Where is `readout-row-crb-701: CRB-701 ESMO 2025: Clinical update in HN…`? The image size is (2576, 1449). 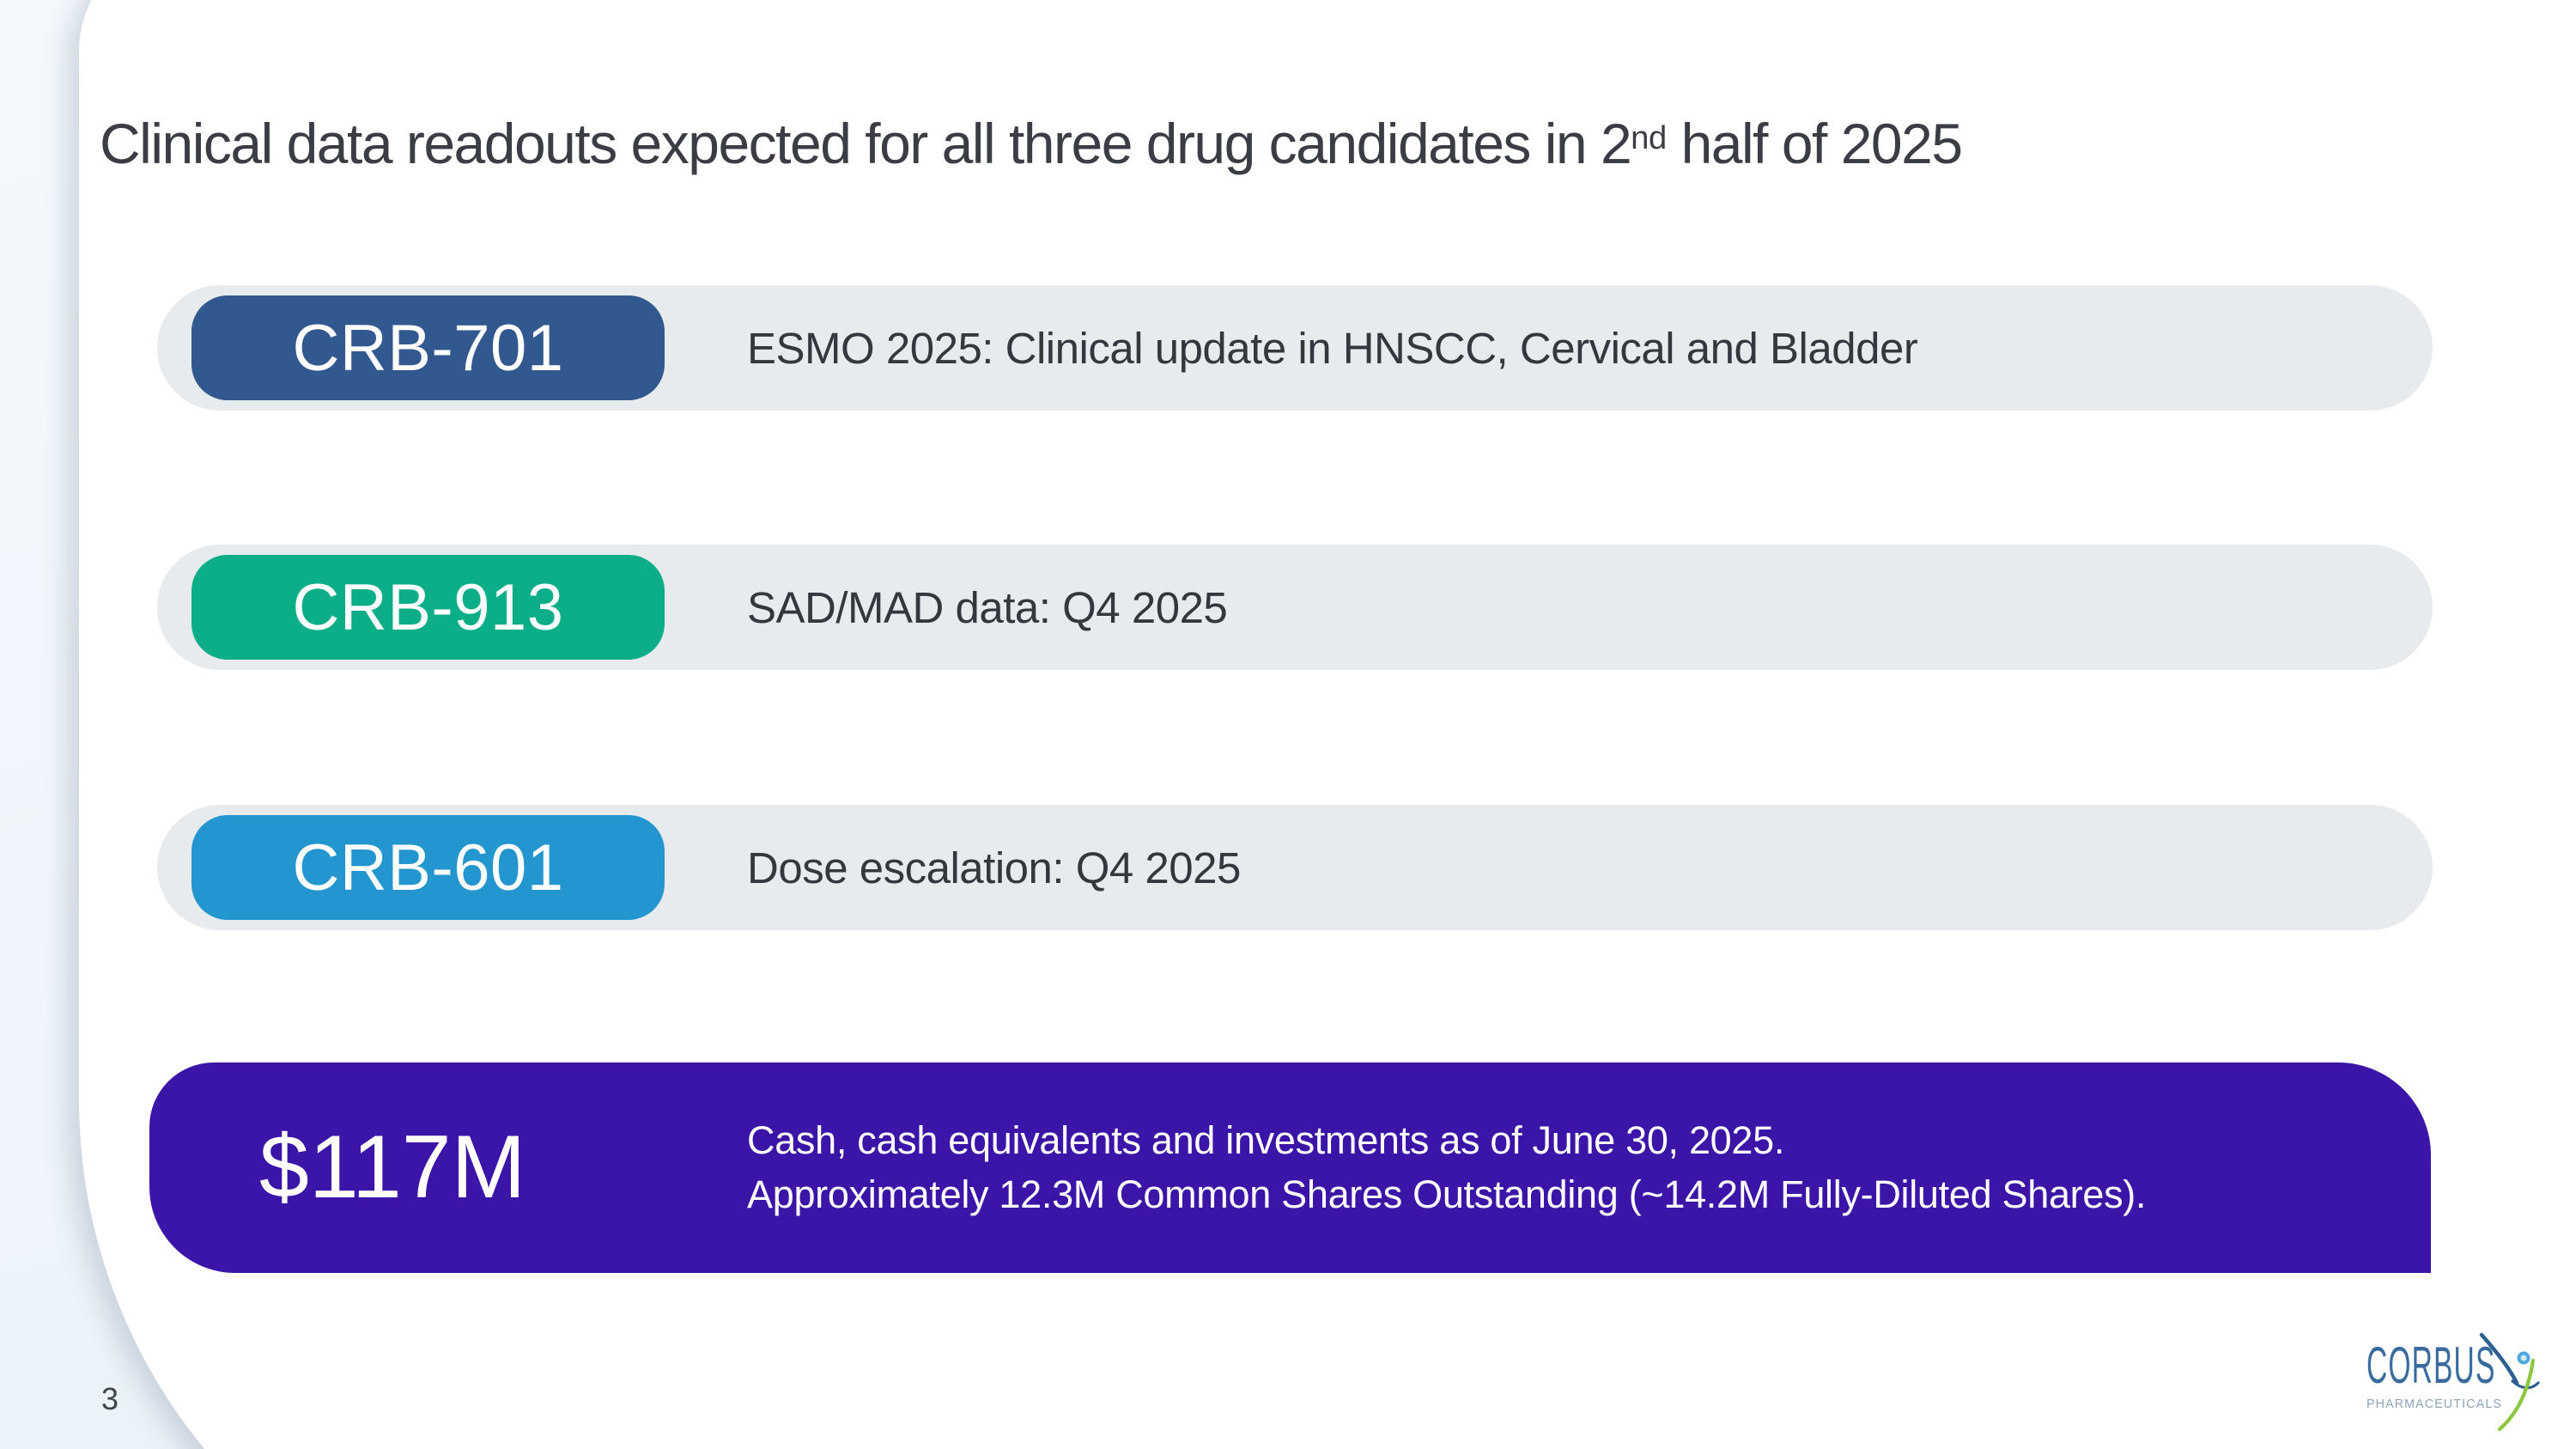 readout-row-crb-701: CRB-701 ESMO 2025: Clinical update in HN… is located at coordinates (1295, 348).